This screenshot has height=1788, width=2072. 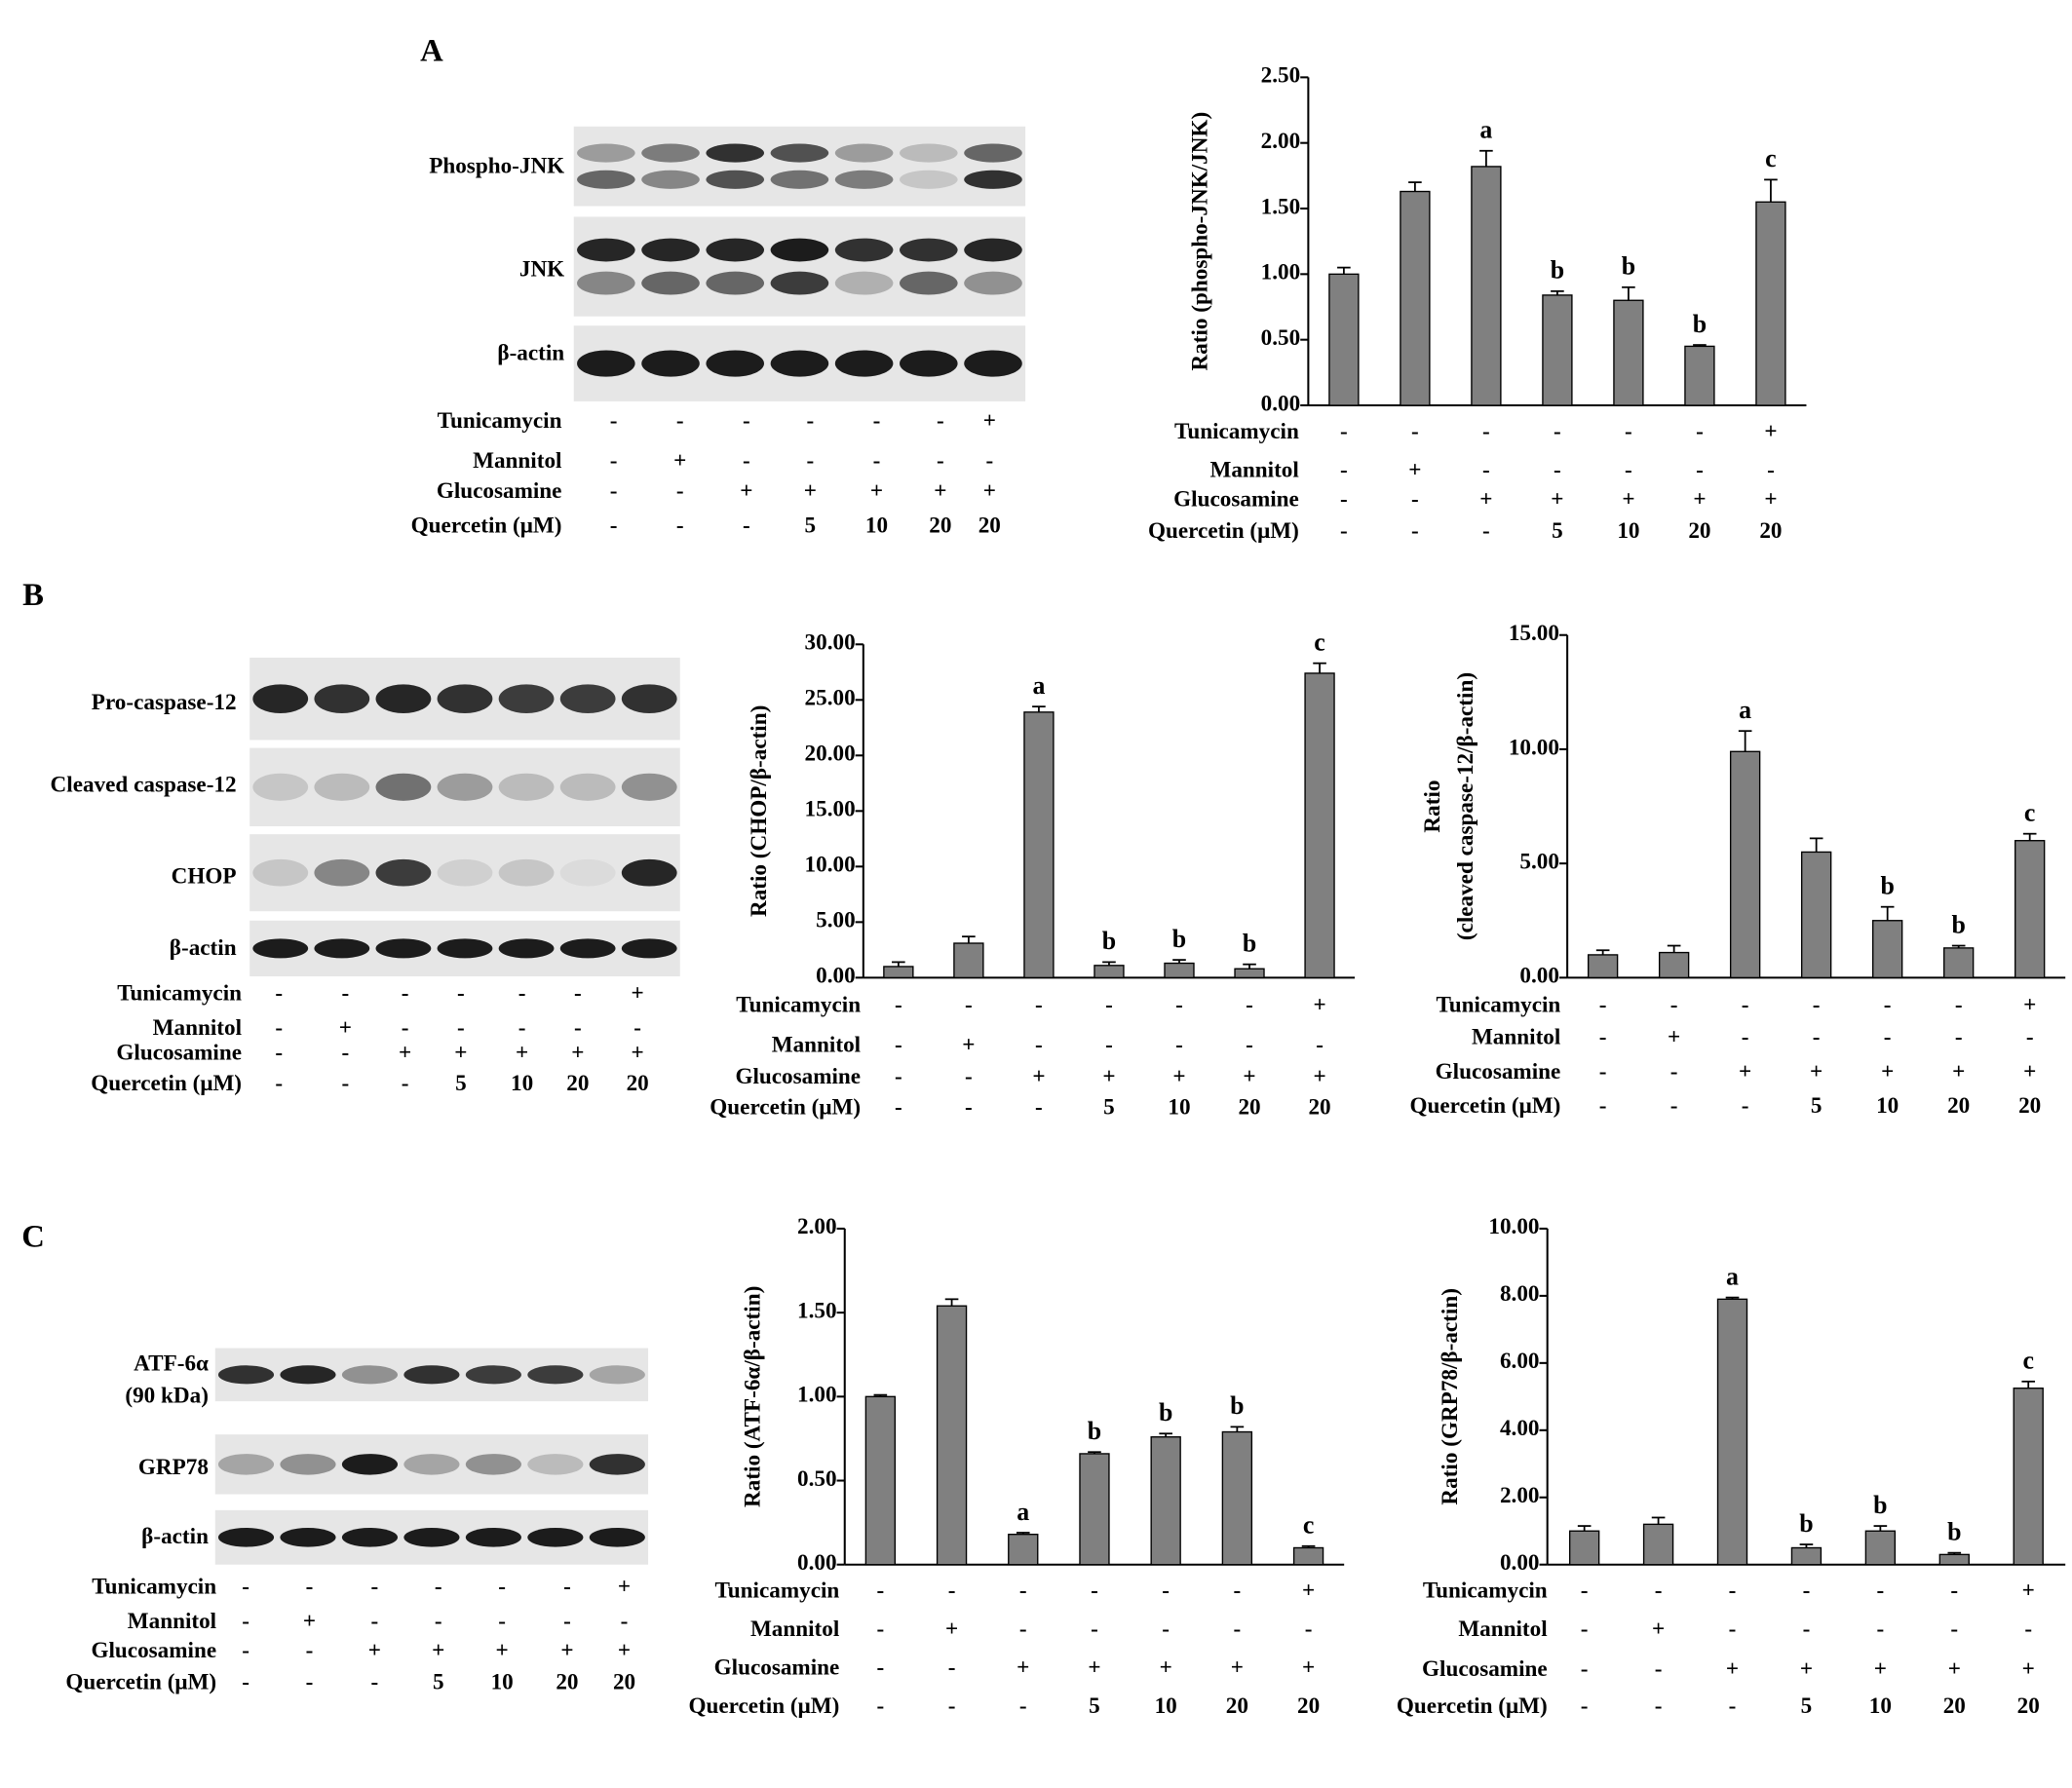 I want to click on y-axis-label: (cleaved caspase-12/β-actin), so click(x=1465, y=806).